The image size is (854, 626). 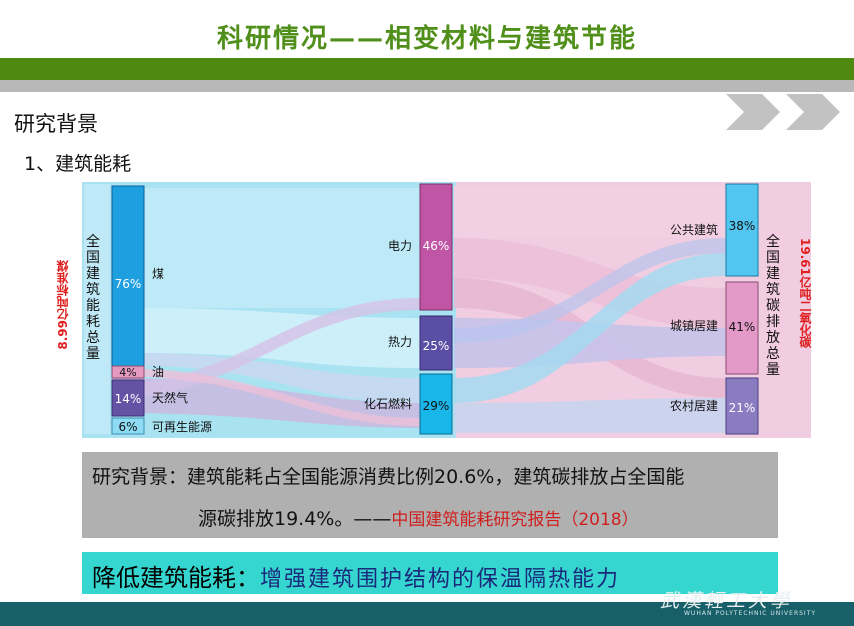 What do you see at coordinates (805, 293) in the screenshot?
I see `right-total-value: 19.61亿吨二氧化碳` at bounding box center [805, 293].